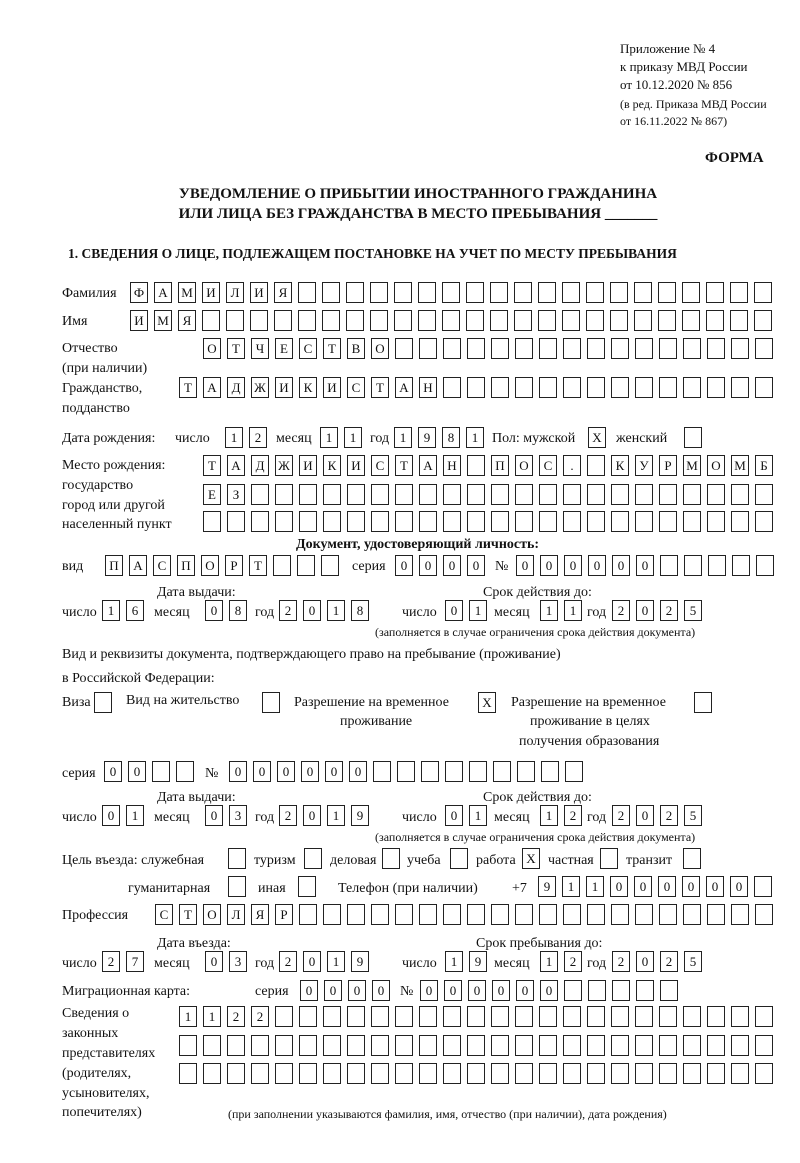 This screenshot has height=1163, width=800. Describe the element at coordinates (212, 494) in the screenshot. I see `birthplace2-cell: Е` at that location.